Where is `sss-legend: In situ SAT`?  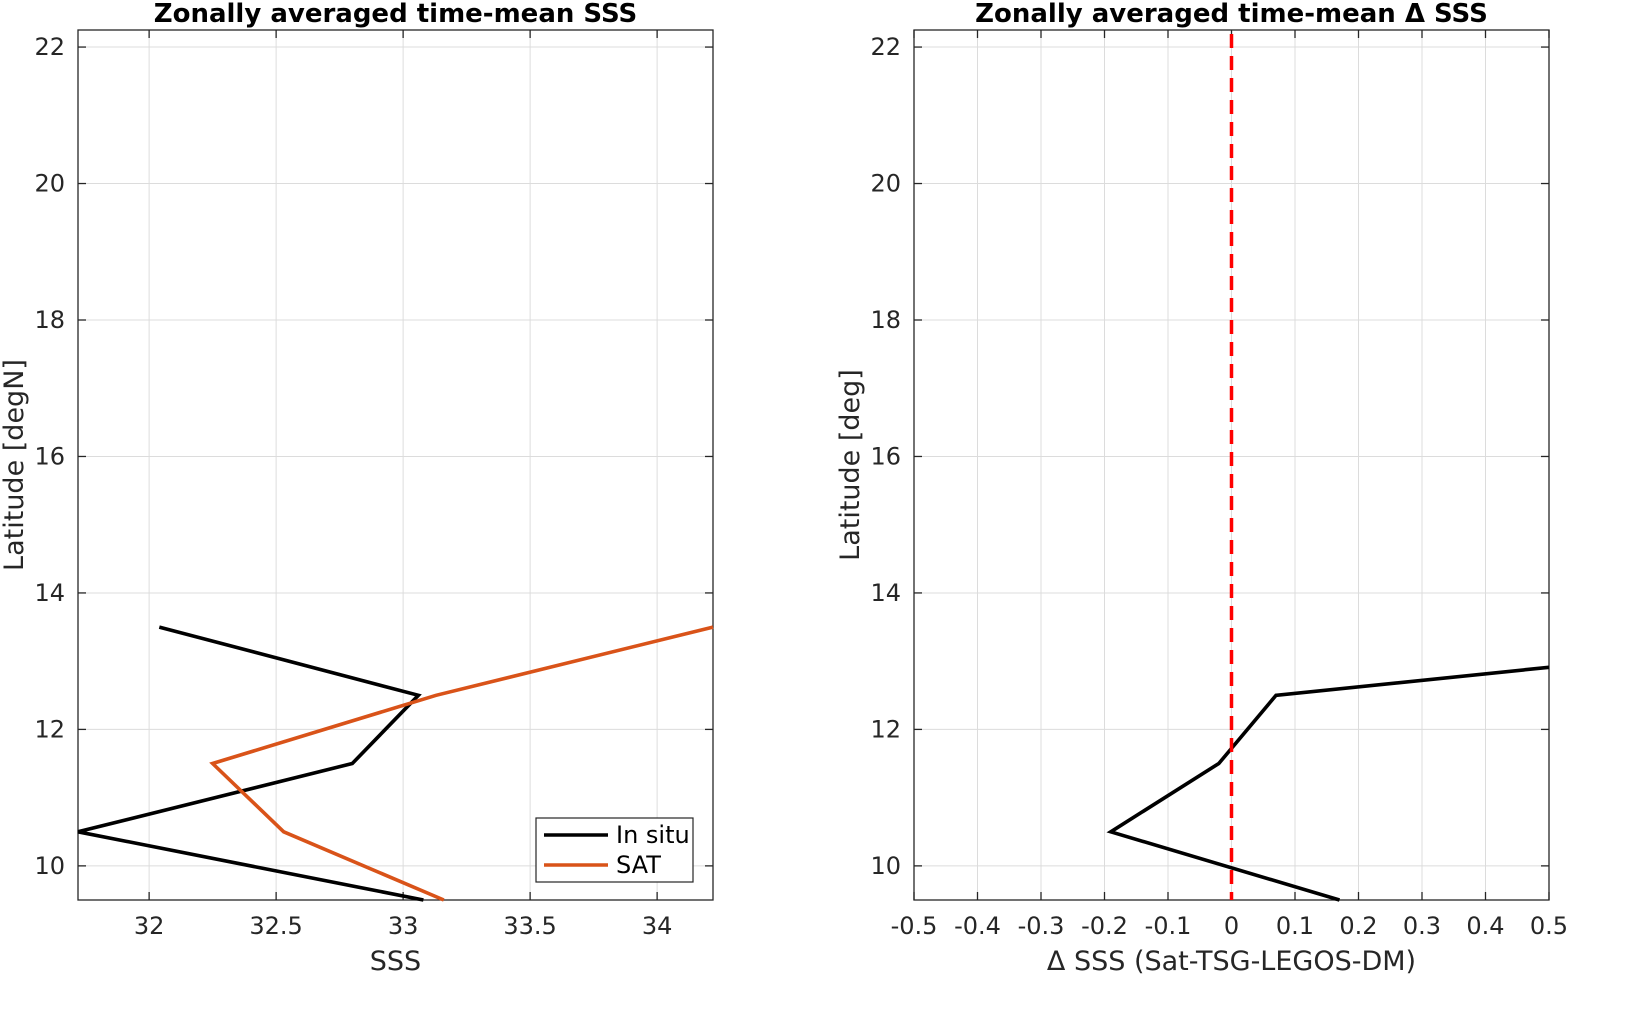
sss-legend: In situ SAT is located at coordinates (614, 850).